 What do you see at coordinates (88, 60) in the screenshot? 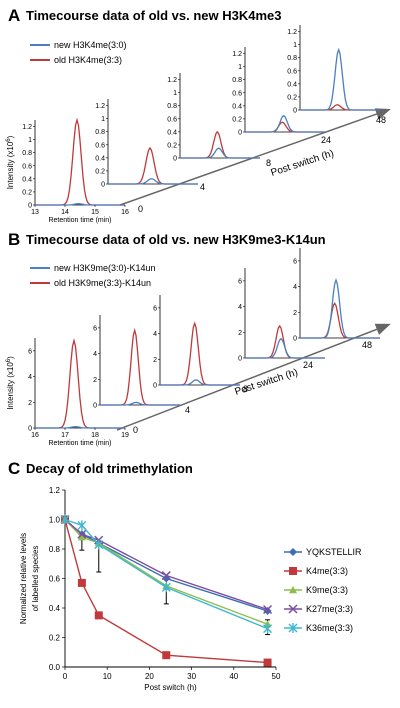
I see `legend-a-old-label: old H3K4me(3:3)` at bounding box center [88, 60].